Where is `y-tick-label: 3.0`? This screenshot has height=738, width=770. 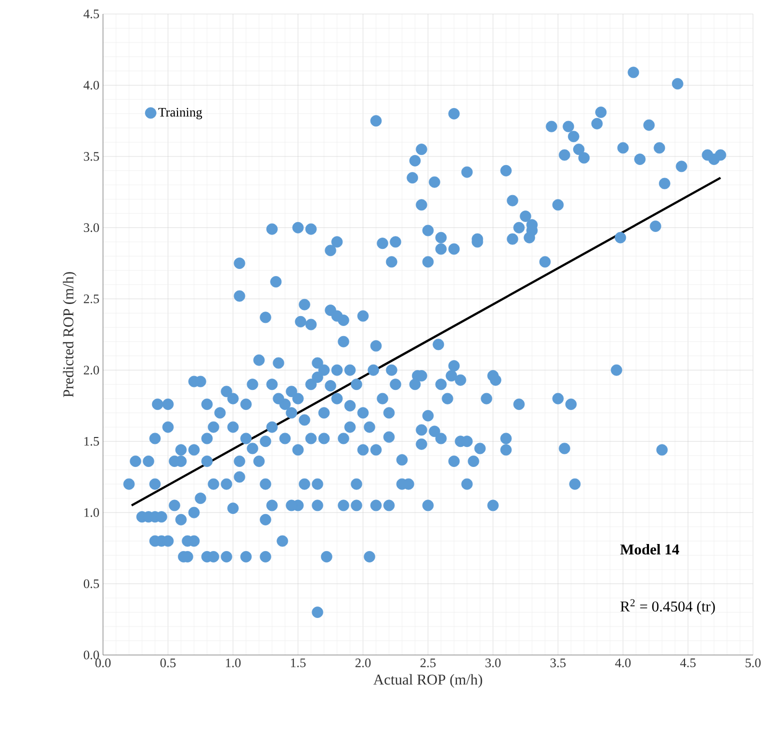
y-tick-label: 3.0 is located at coordinates (91, 227).